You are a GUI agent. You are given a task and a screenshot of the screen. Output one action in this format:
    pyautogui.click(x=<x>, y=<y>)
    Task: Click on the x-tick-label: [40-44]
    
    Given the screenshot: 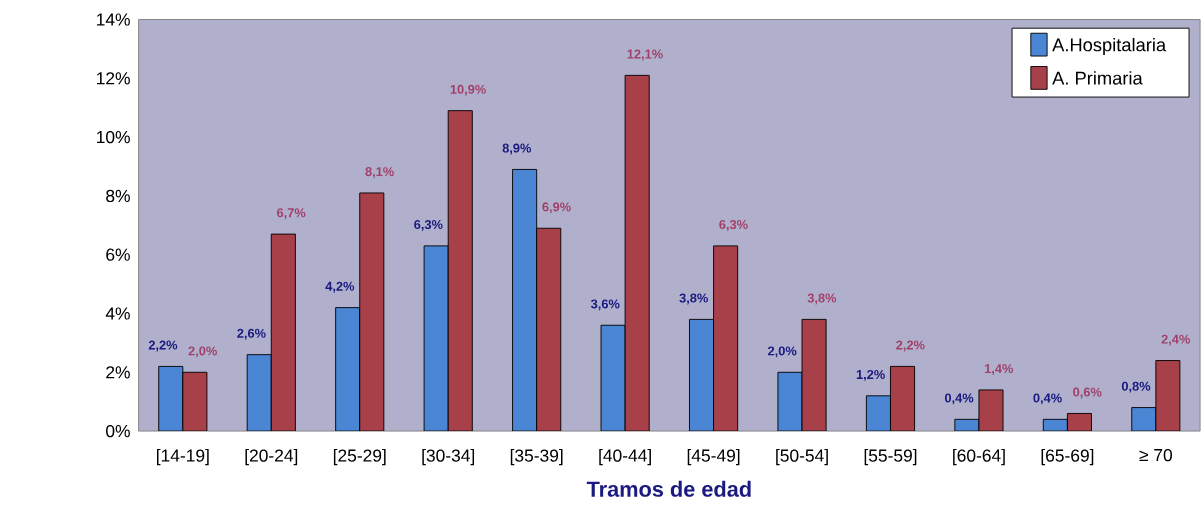 What is the action you would take?
    pyautogui.click(x=625, y=457)
    